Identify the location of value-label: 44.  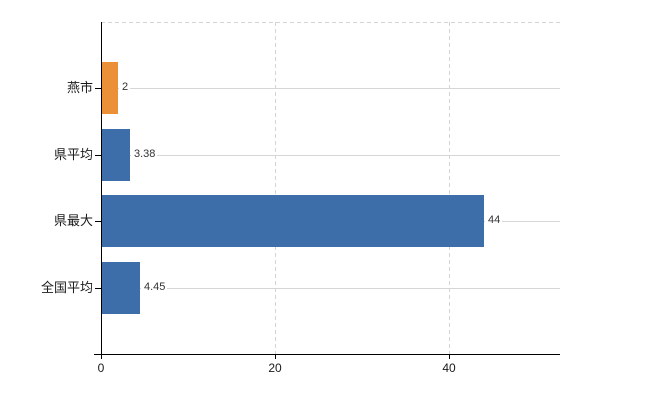
(494, 220).